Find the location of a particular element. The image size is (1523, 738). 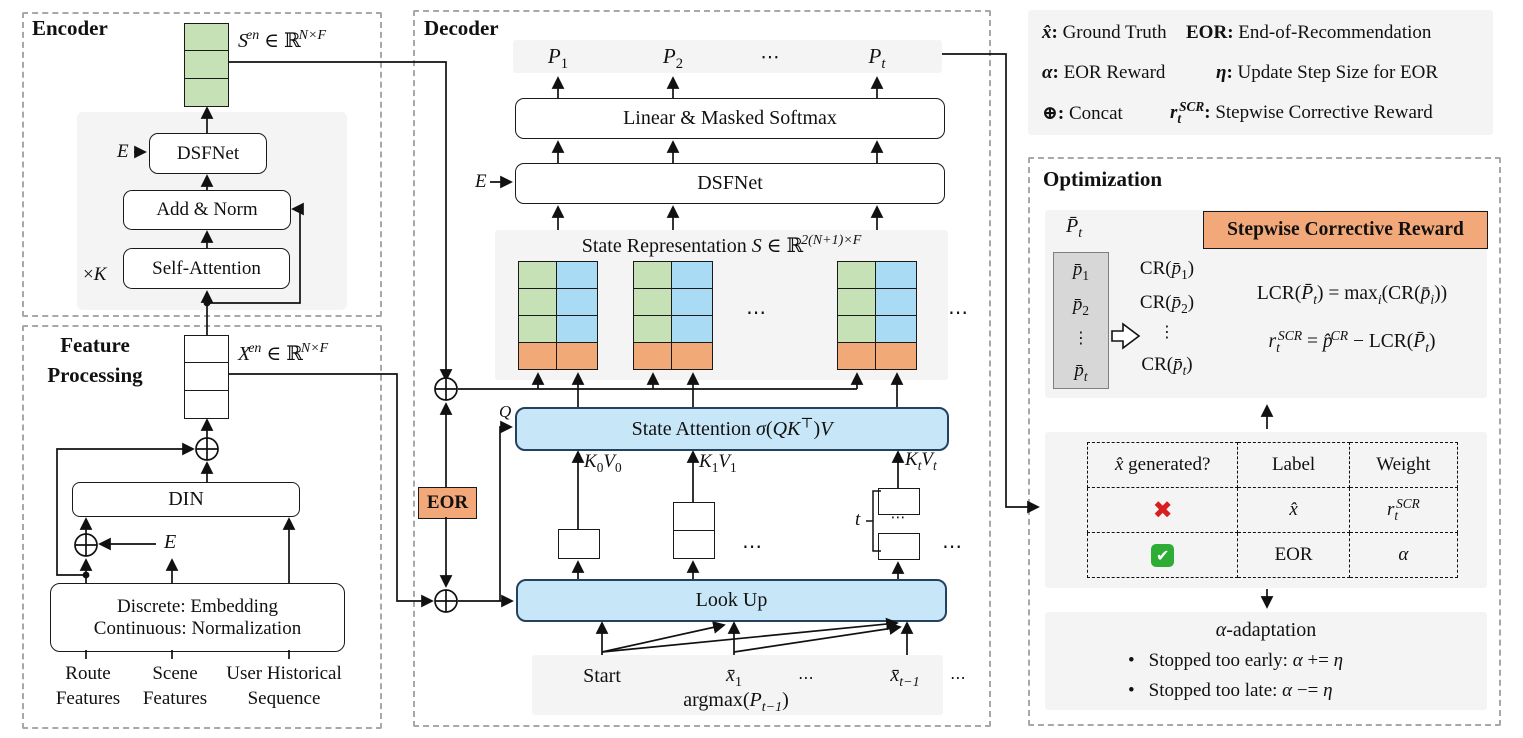

route-features-label: Route Features is located at coordinates (88, 686).